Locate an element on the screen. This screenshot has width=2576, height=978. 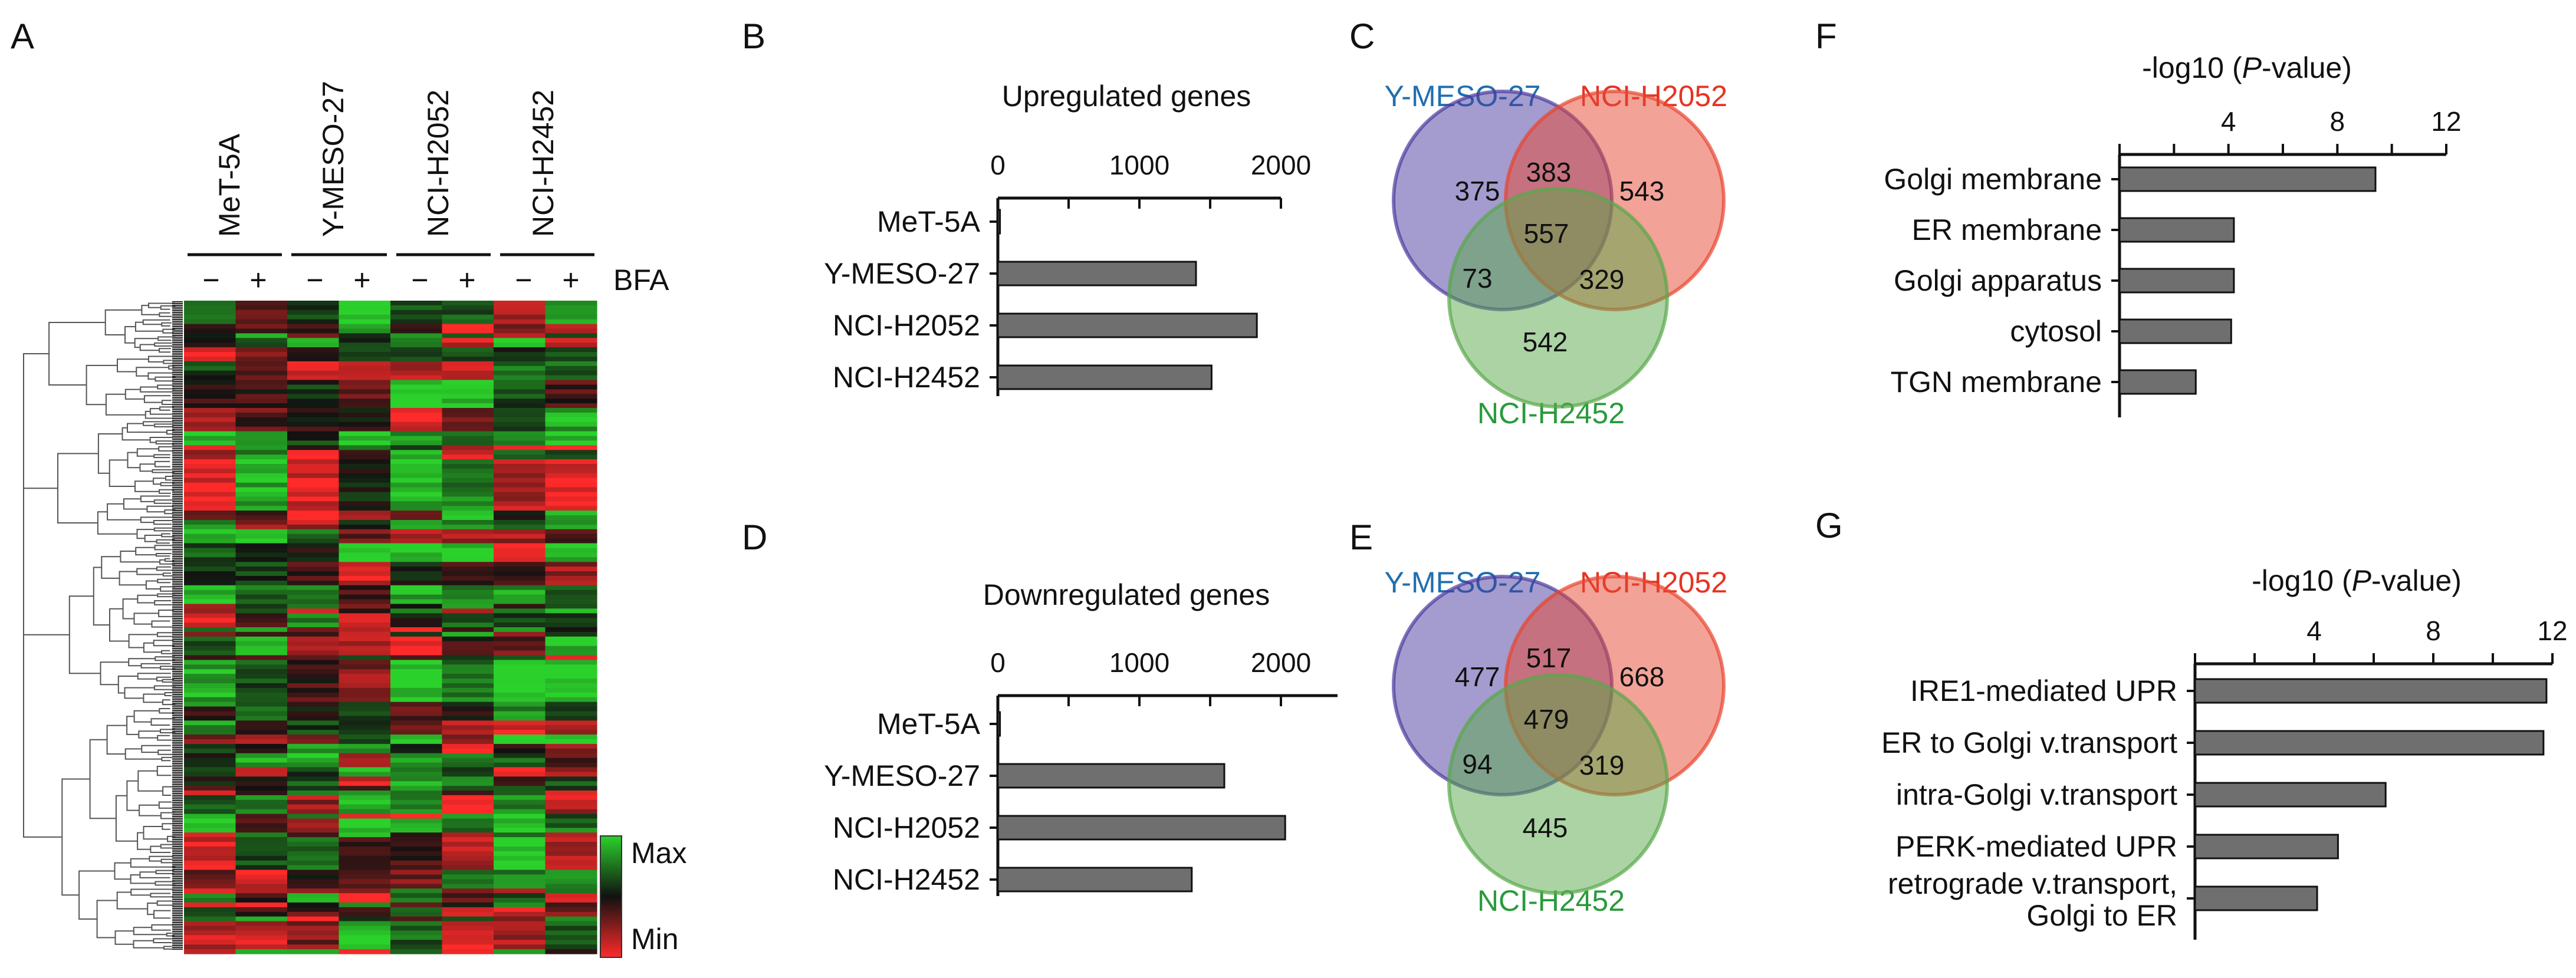
x-tick-label: 12 is located at coordinates (2446, 121).